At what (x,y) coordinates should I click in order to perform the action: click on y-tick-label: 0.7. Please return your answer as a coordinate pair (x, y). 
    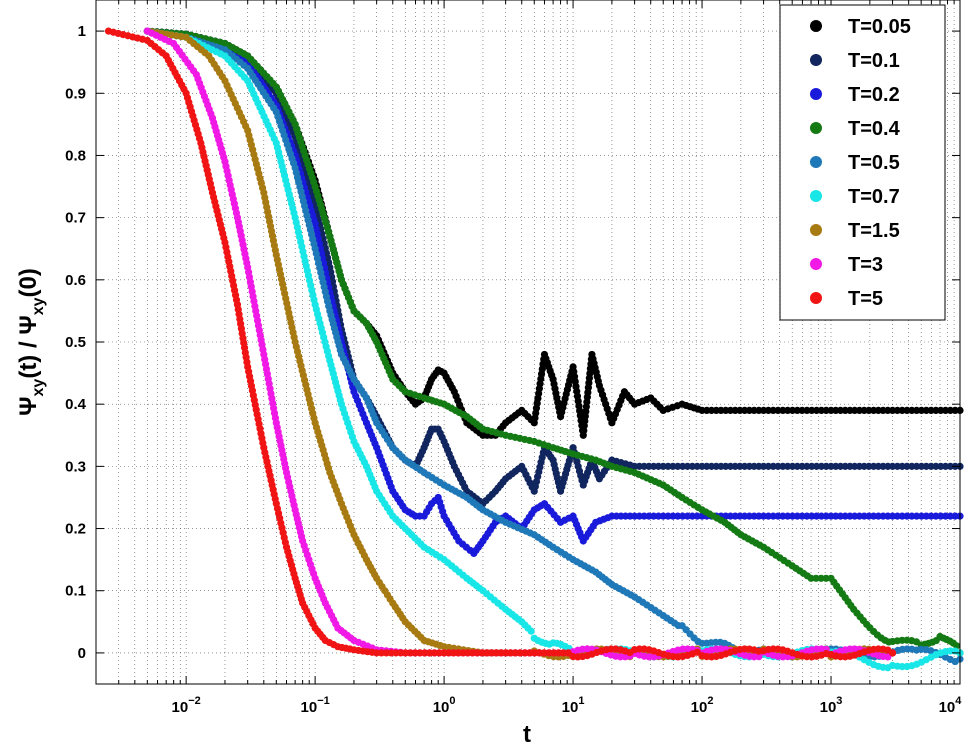
    Looking at the image, I should click on (75, 218).